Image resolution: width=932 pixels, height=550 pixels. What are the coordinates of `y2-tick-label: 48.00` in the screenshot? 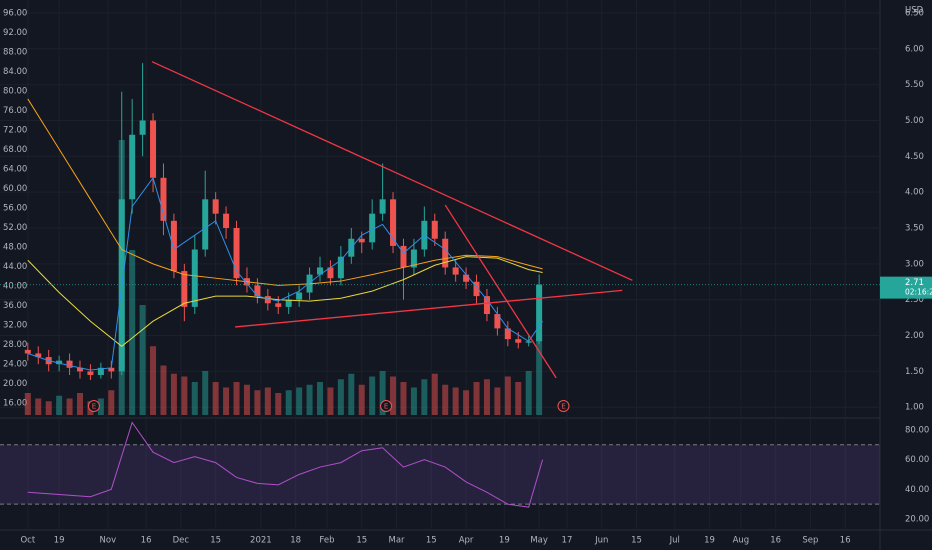 It's located at (15, 247).